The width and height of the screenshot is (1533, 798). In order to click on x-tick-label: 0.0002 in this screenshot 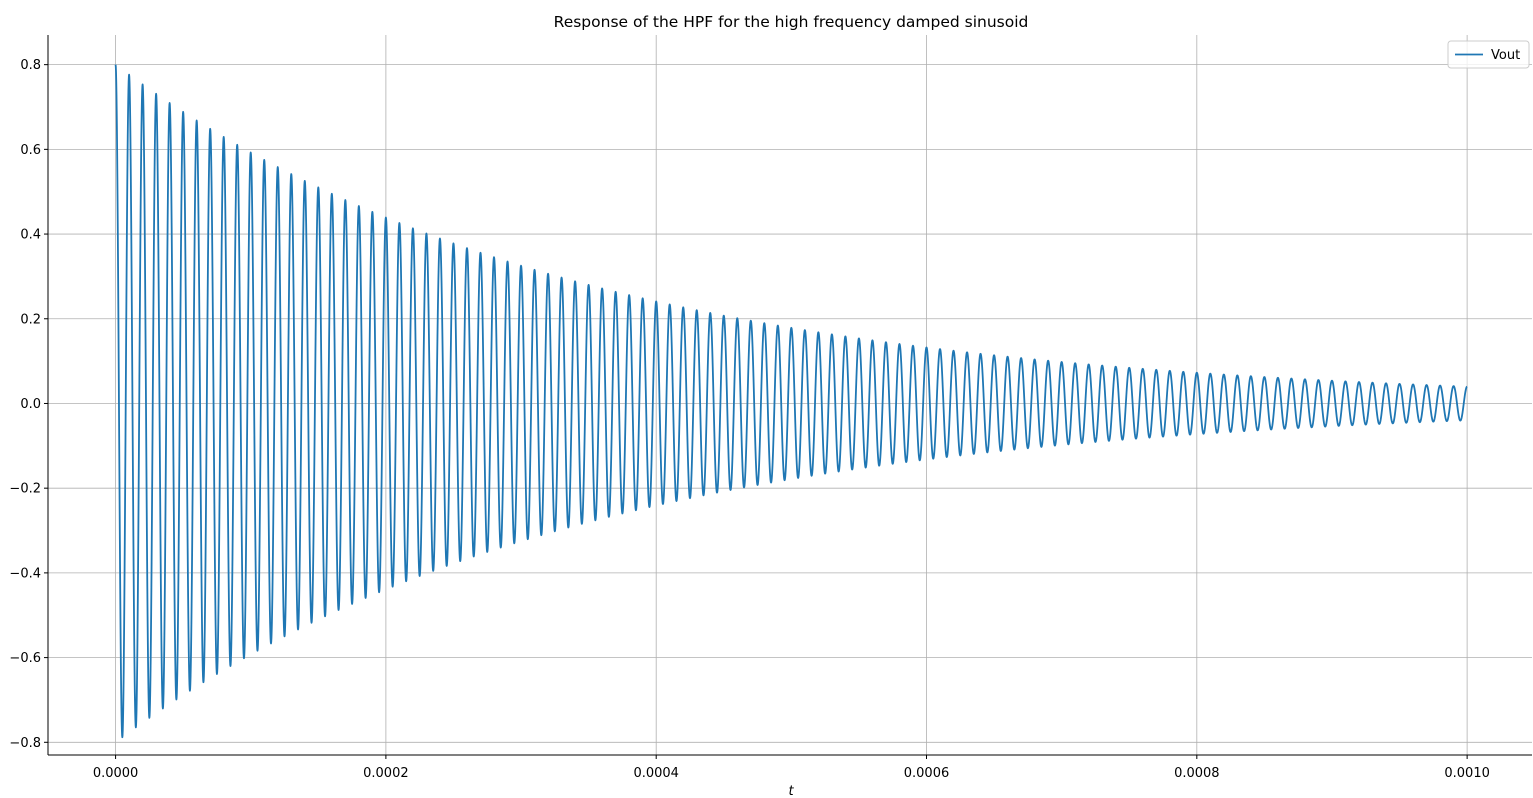, I will do `click(386, 773)`.